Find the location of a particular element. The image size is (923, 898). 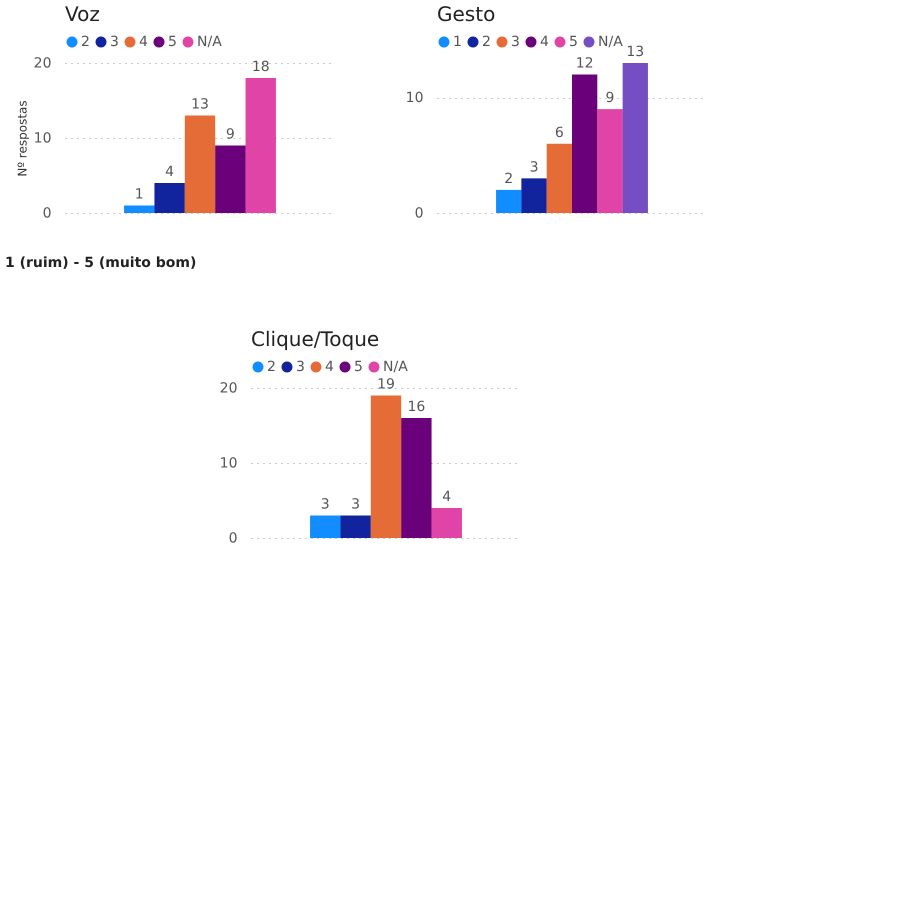

data-label: 6 is located at coordinates (559, 132).